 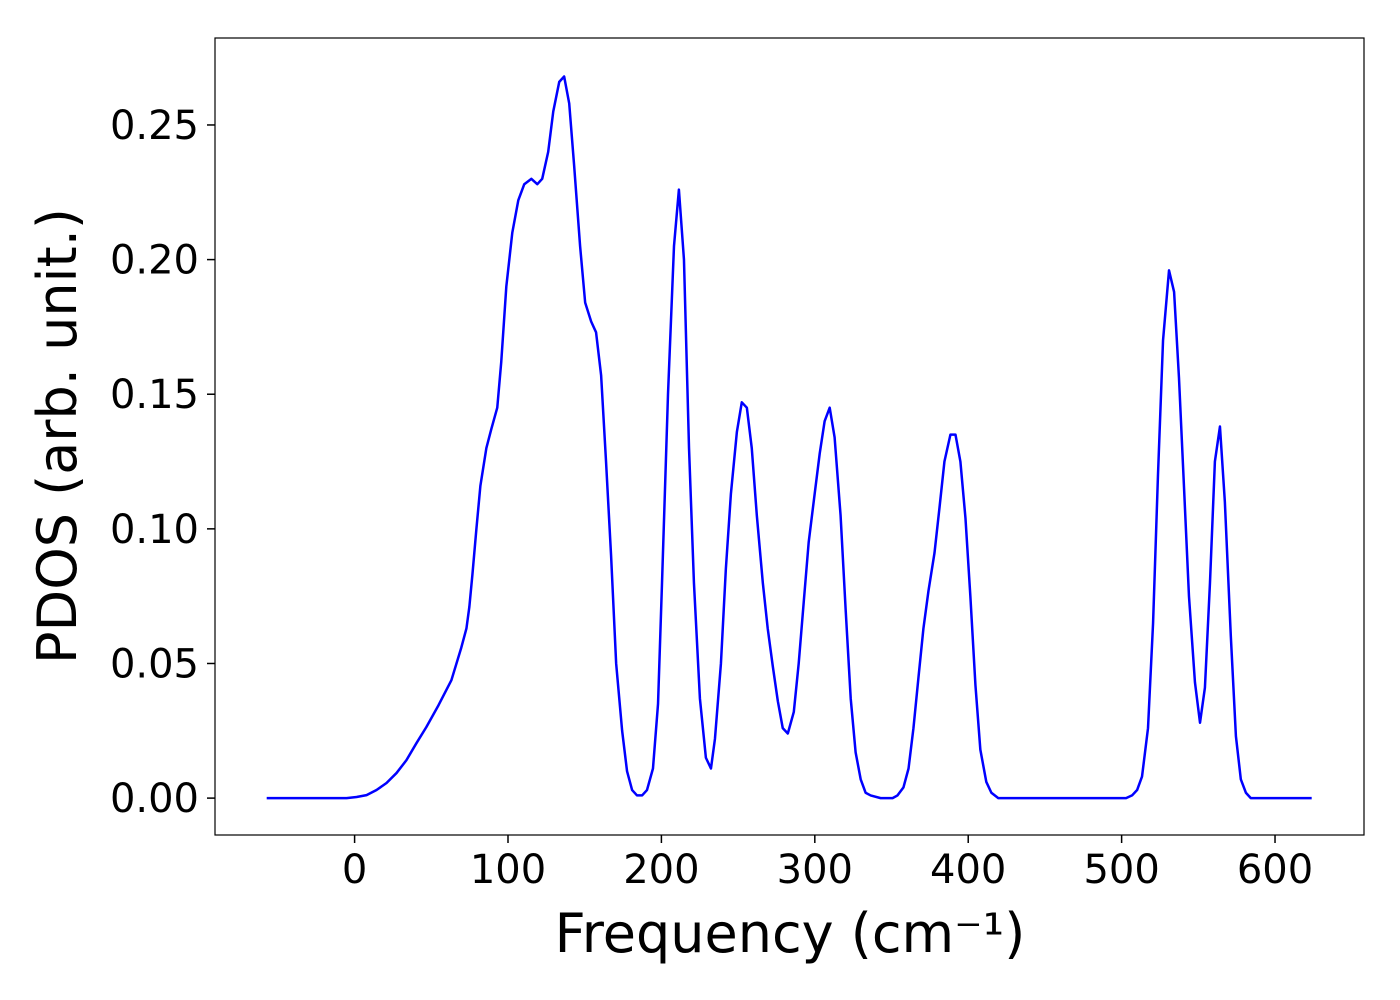 What do you see at coordinates (354, 870) in the screenshot?
I see `x-tick-label: 0` at bounding box center [354, 870].